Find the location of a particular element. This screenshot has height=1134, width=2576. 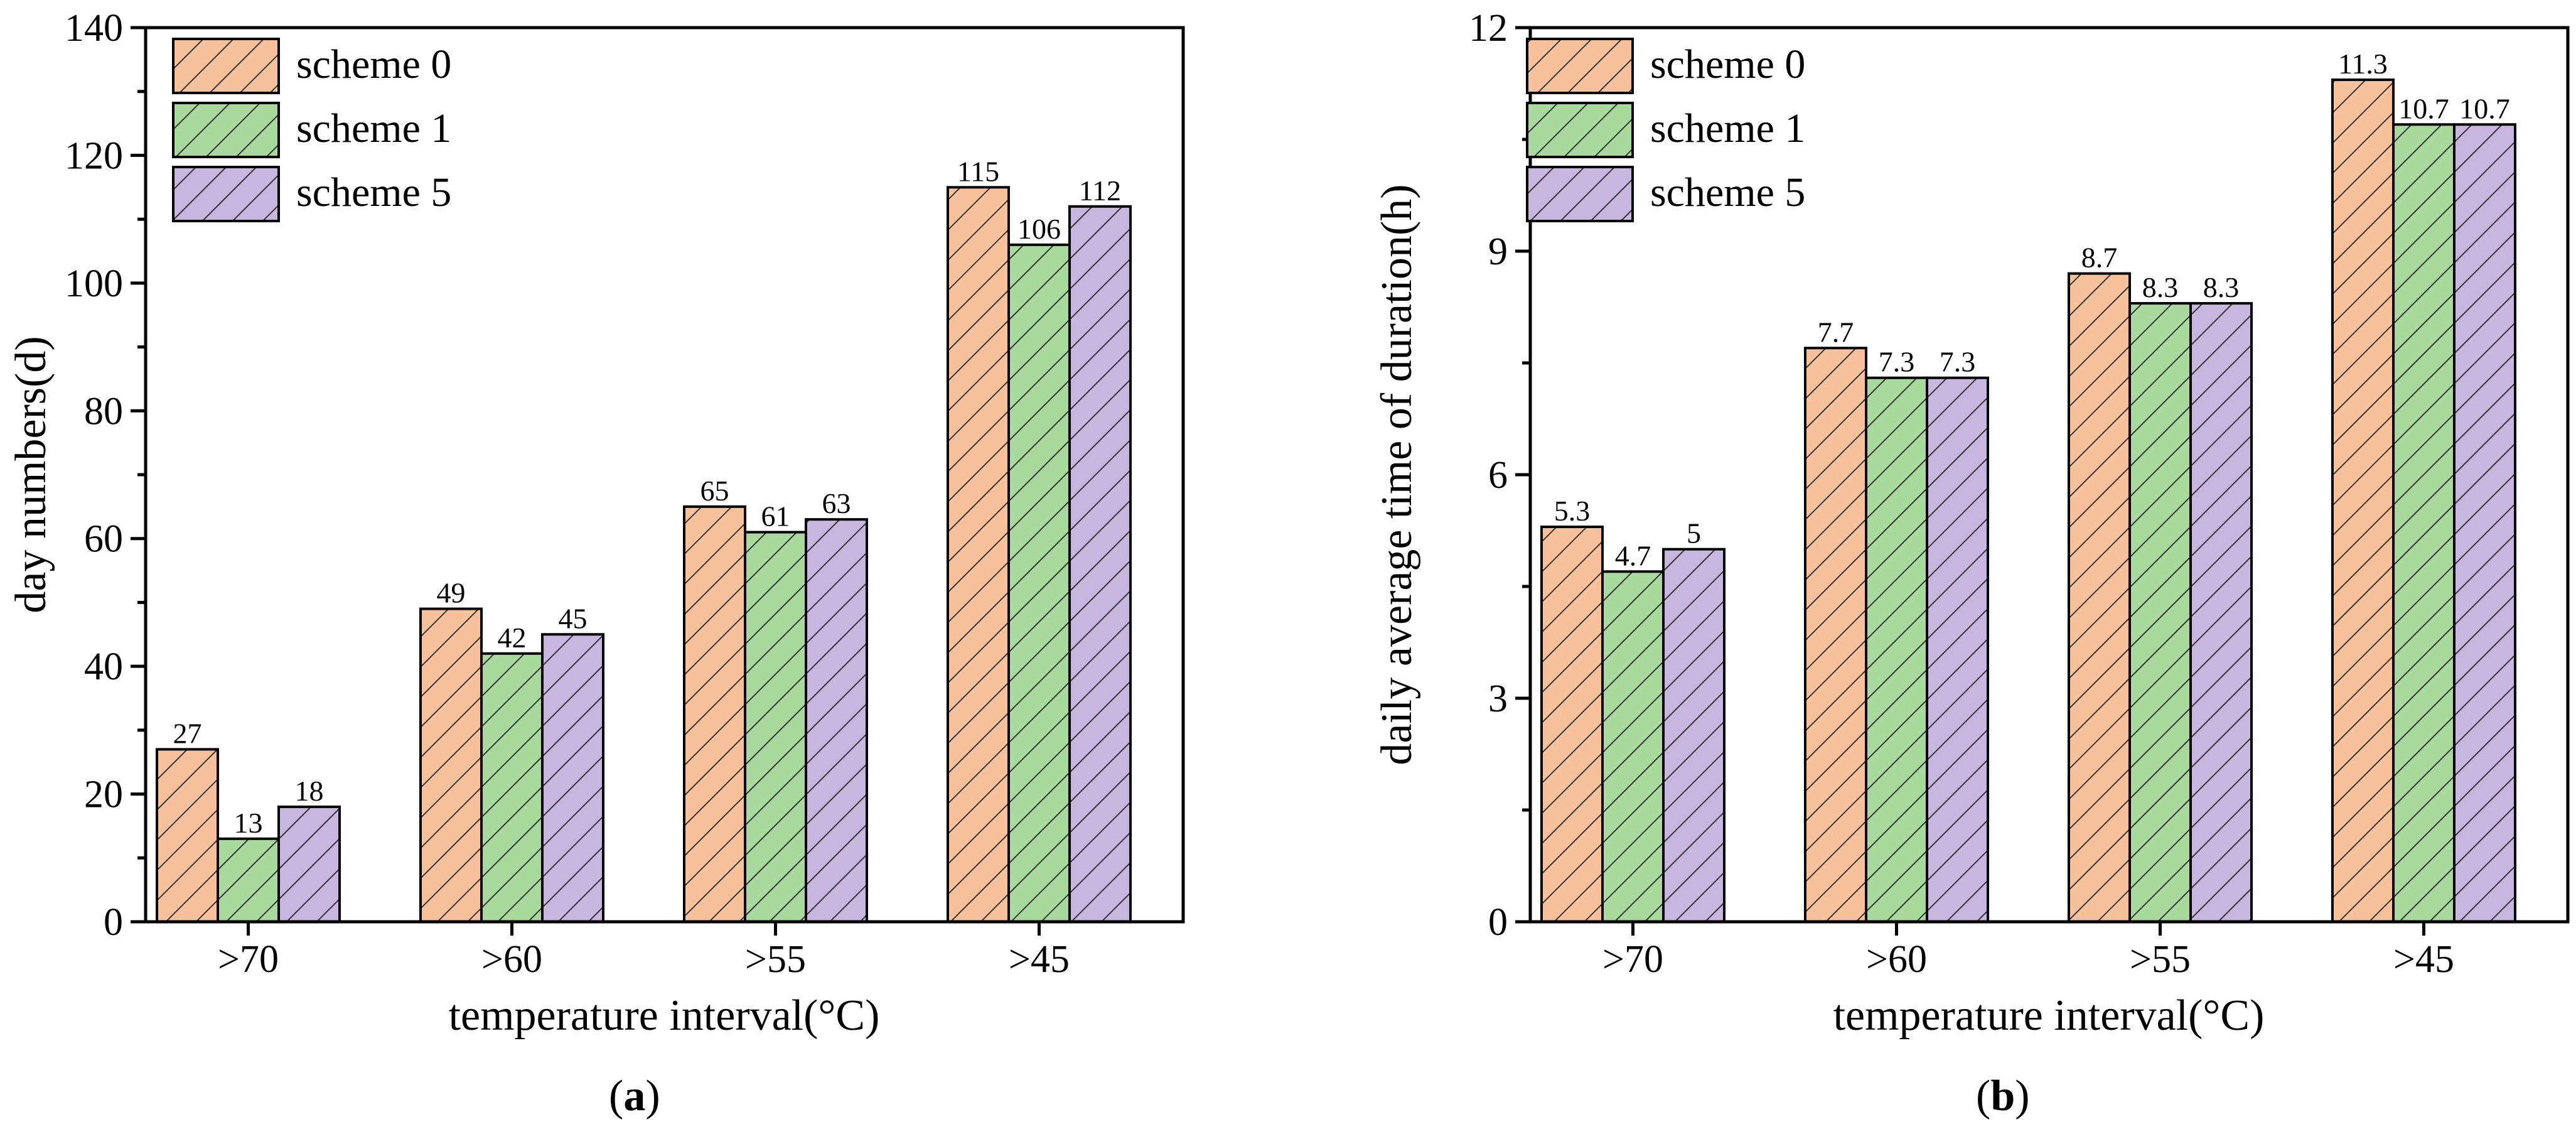

data-label: 11.3 is located at coordinates (2363, 64).